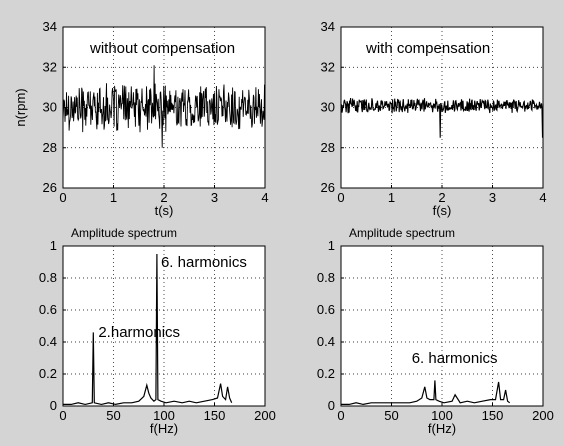 The image size is (563, 446). I want to click on annotation-label: with compensation, so click(427, 48).